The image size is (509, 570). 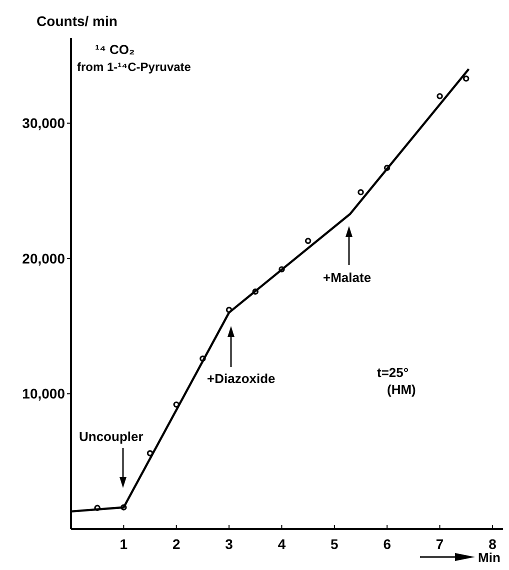 I want to click on annotation: t=25°, so click(x=393, y=372).